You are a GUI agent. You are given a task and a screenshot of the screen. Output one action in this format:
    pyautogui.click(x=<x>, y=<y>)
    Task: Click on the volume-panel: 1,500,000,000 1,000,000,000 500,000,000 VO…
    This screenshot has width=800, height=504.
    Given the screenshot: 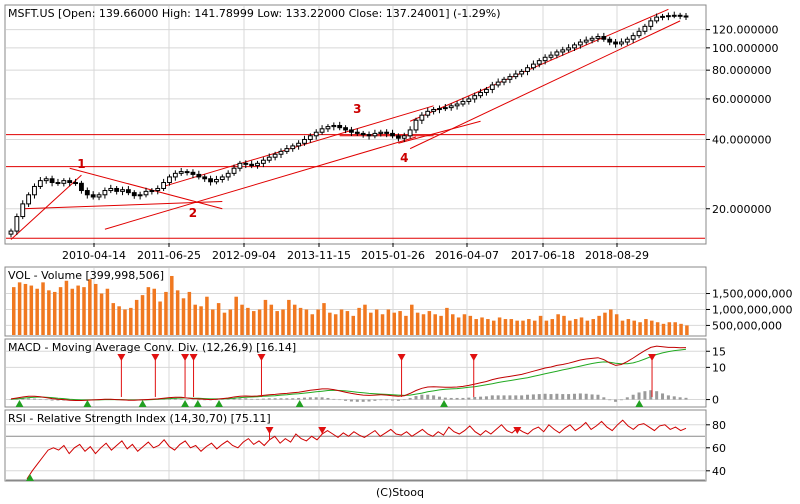 What is the action you would take?
    pyautogui.click(x=398, y=301)
    